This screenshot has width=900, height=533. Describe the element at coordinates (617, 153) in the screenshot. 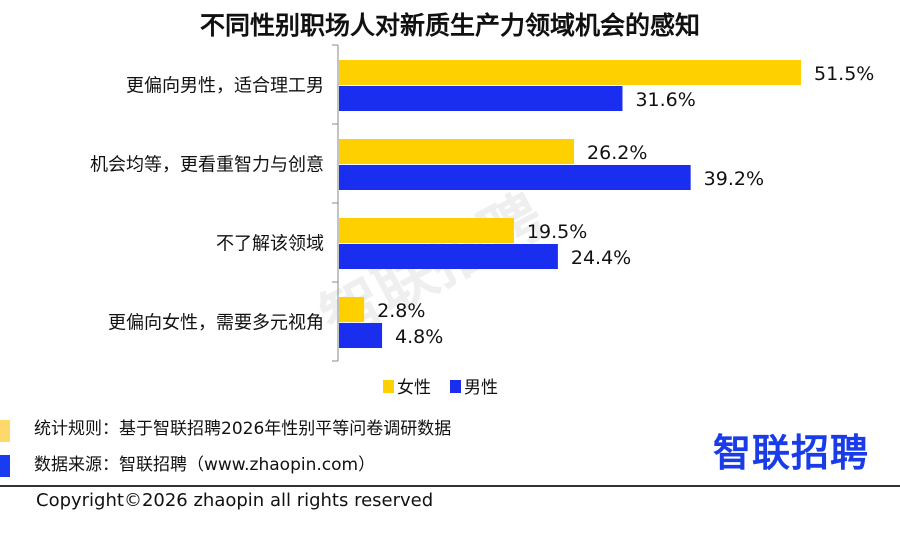

I see `data-label: 26.2%` at that location.